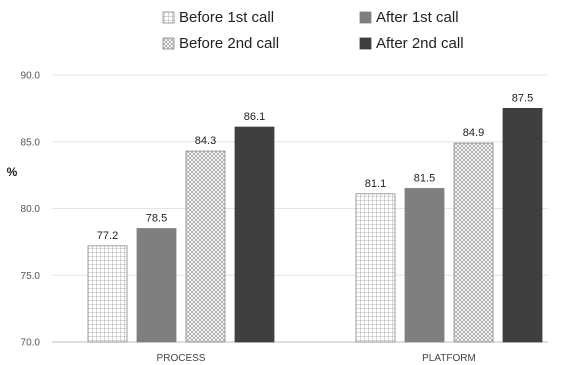  Describe the element at coordinates (107, 236) in the screenshot. I see `data-label: 77.2` at that location.